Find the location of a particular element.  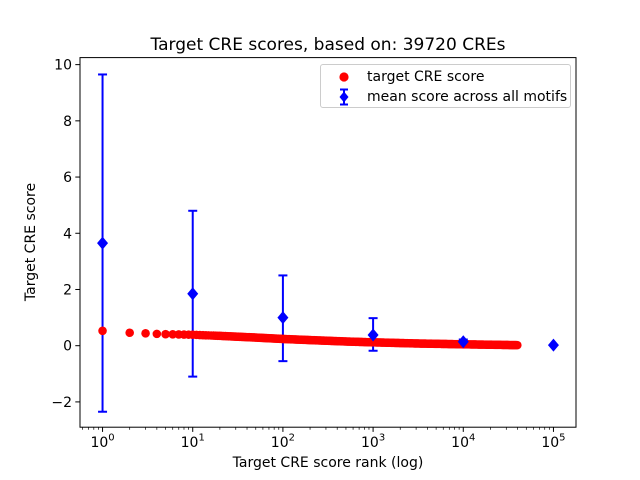

x-tick-label: 10⁰ is located at coordinates (102, 442).